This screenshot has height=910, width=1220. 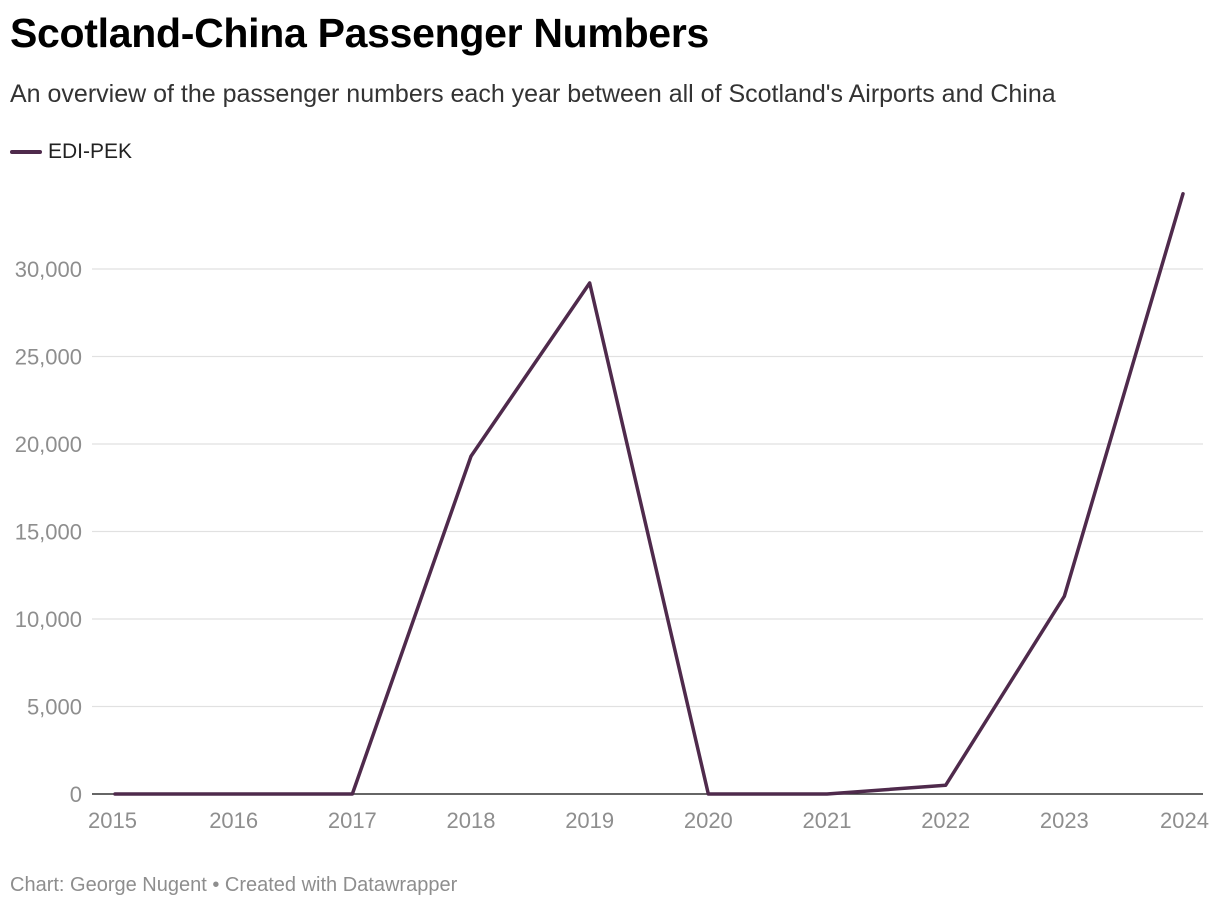 I want to click on y-tick-label: 30,000, so click(x=48, y=269).